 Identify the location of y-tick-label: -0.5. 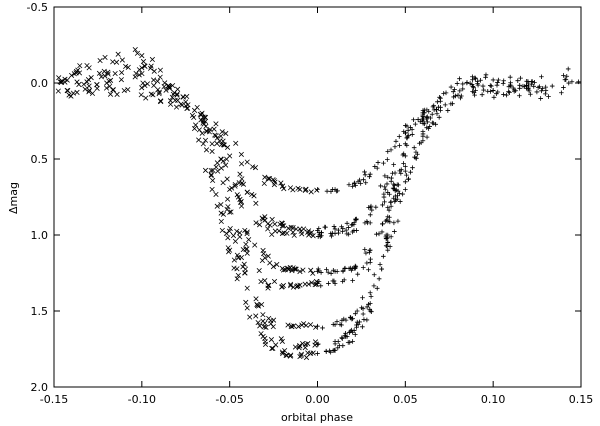
(37, 7).